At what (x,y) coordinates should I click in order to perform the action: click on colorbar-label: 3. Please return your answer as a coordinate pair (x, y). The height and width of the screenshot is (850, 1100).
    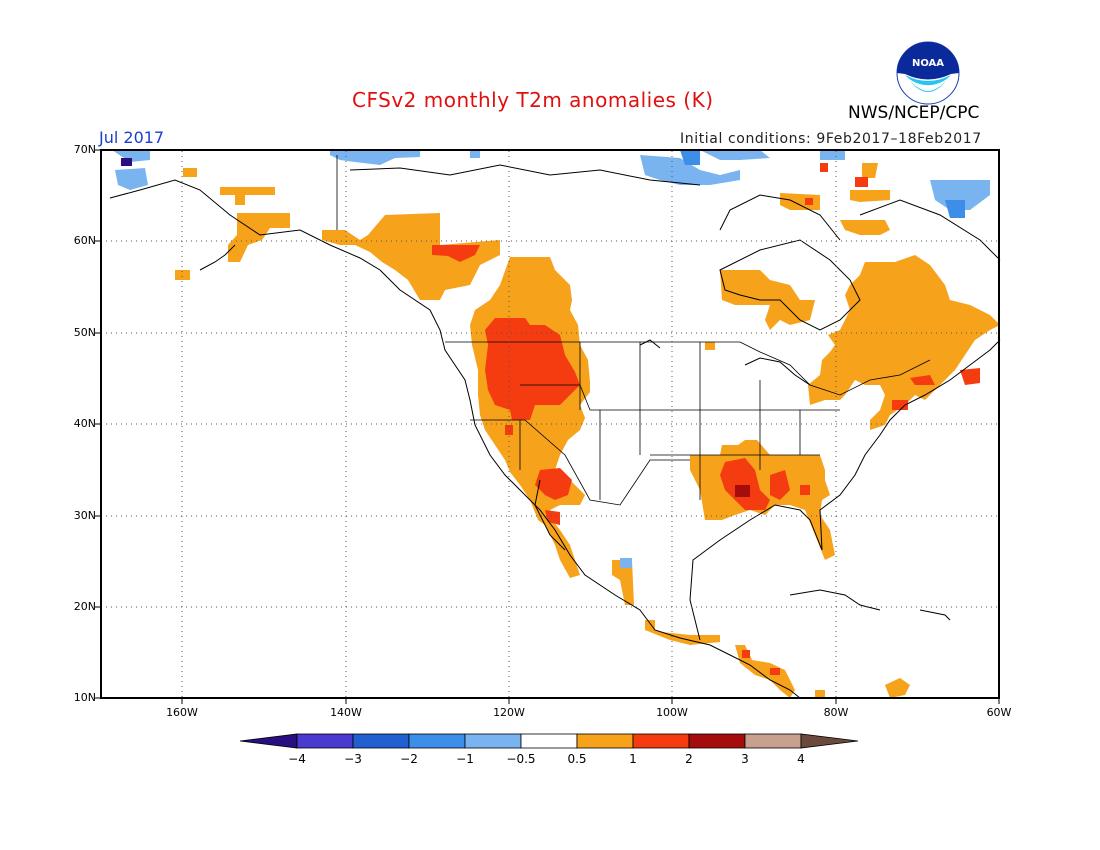
    Looking at the image, I should click on (745, 759).